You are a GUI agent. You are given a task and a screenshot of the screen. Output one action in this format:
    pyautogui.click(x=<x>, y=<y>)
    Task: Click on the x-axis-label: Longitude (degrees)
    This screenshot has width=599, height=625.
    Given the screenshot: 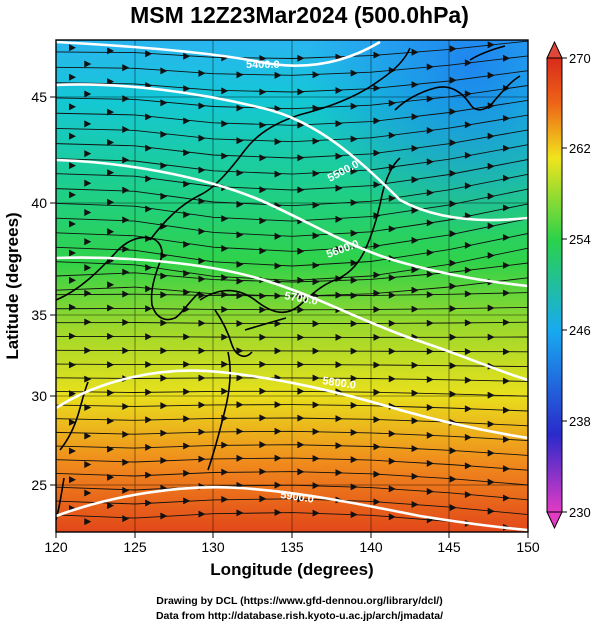 What is the action you would take?
    pyautogui.click(x=291, y=569)
    